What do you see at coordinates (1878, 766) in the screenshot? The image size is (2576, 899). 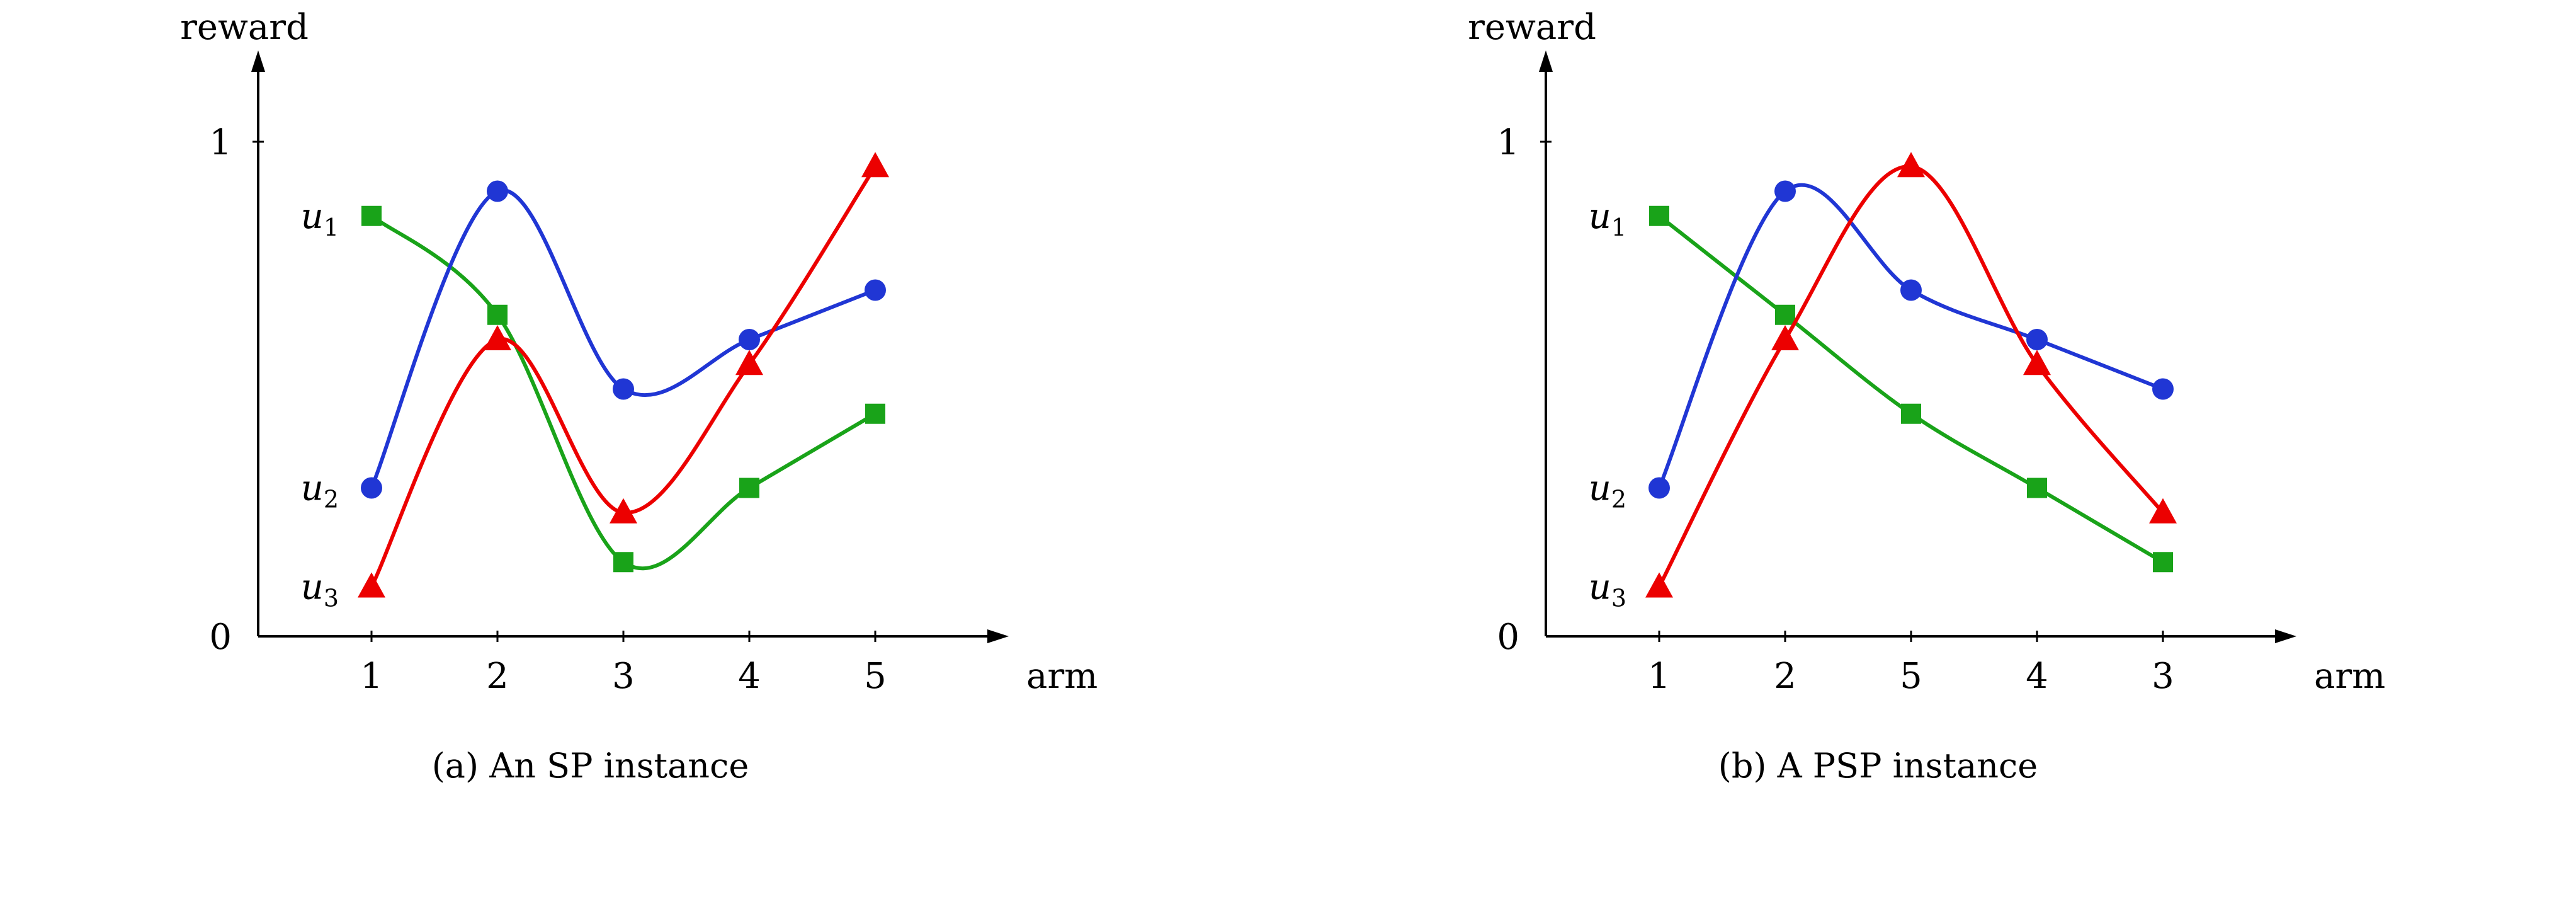 I see `psp-instance-caption: (b) A PSP instance` at bounding box center [1878, 766].